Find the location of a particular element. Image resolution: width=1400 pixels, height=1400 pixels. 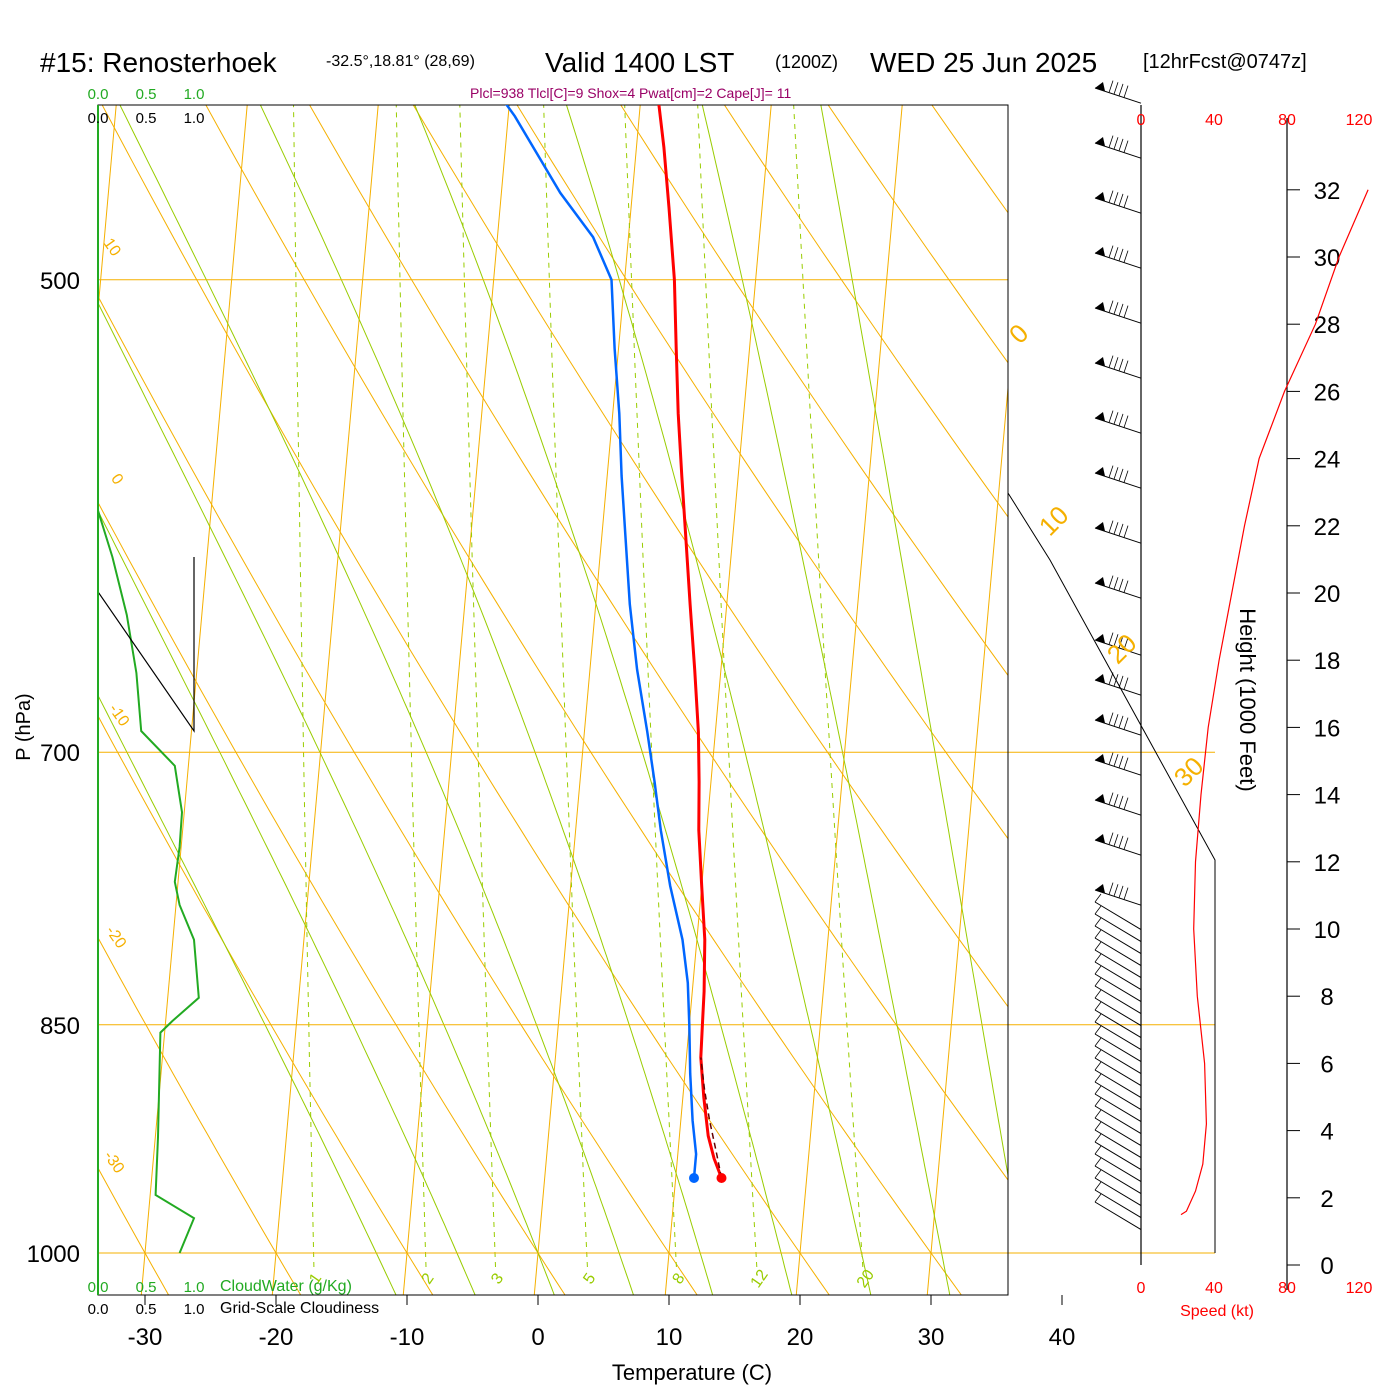

temperature-line is located at coordinates (690, 642).